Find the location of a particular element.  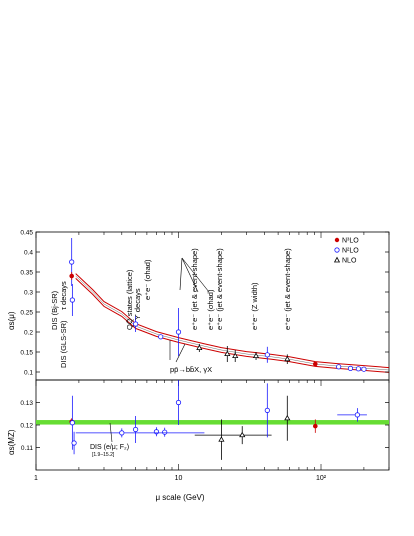

lower-y-tick-label: 0.13 is located at coordinates (26, 403).